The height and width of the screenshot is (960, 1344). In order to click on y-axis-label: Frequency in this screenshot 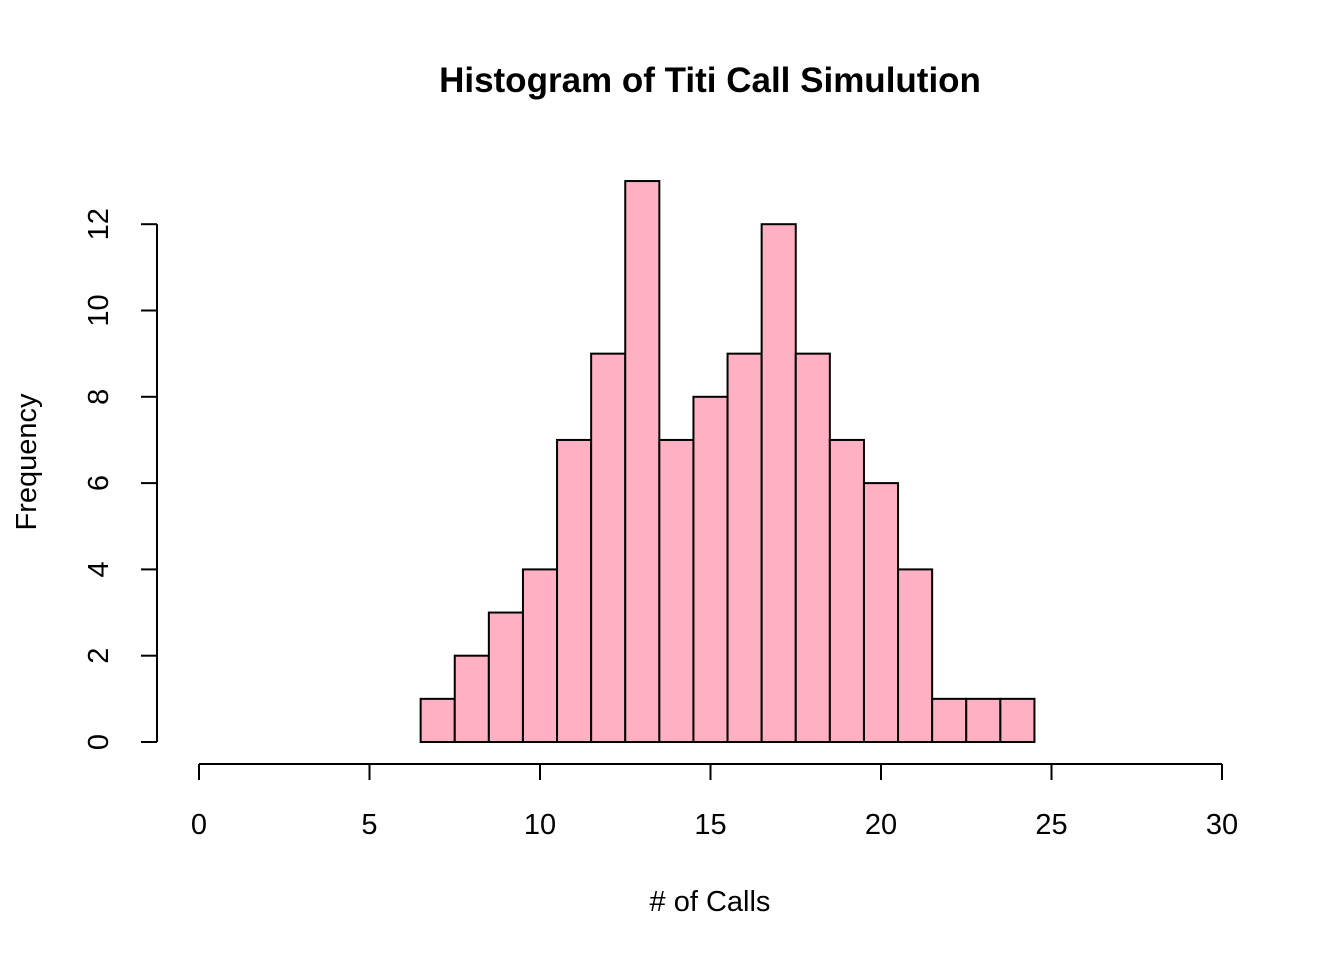, I will do `click(27, 462)`.